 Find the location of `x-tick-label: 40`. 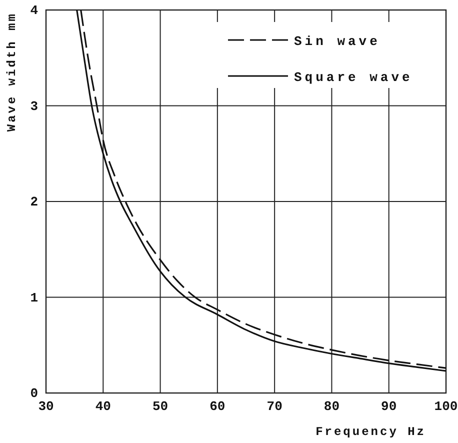

x-tick-label: 40 is located at coordinates (103, 406).